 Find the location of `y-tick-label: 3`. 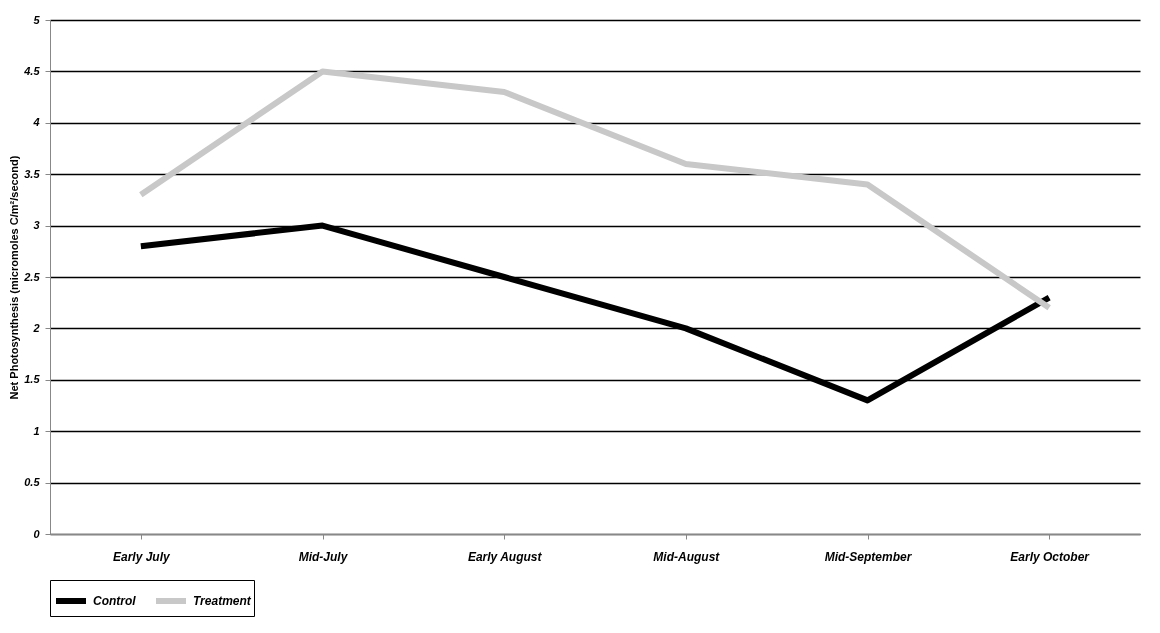

y-tick-label: 3 is located at coordinates (36, 225).